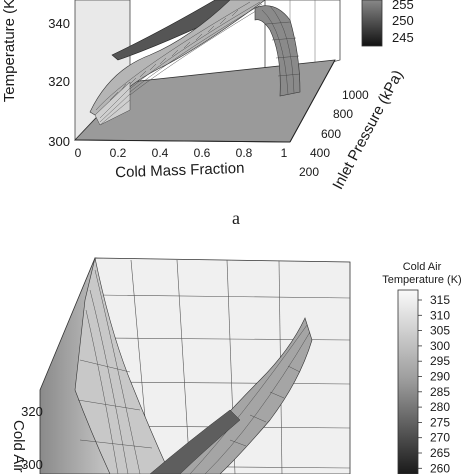 Image resolution: width=474 pixels, height=474 pixels. What do you see at coordinates (403, 6) in the screenshot?
I see `colorbar-tick: 255` at bounding box center [403, 6].